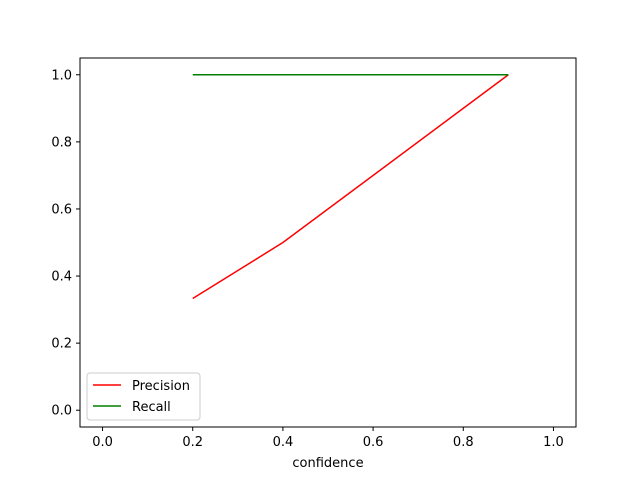 This screenshot has height=480, width=640. I want to click on legend-label-precision: Precision, so click(161, 386).